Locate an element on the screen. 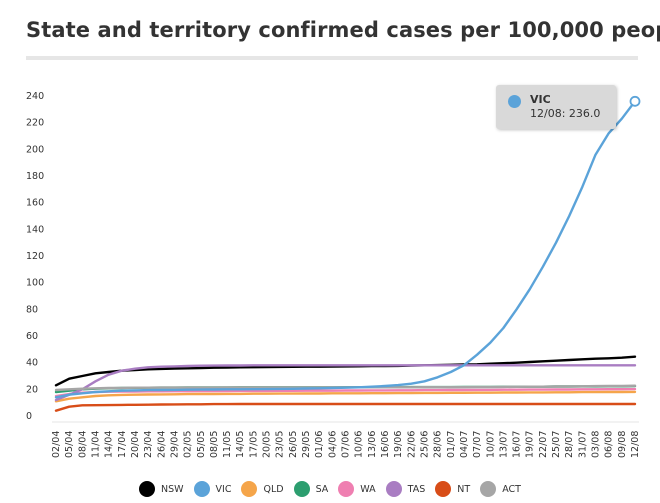 Image resolution: width=660 pixels, height=503 pixels. x-tick-label: 01/07 is located at coordinates (451, 444).